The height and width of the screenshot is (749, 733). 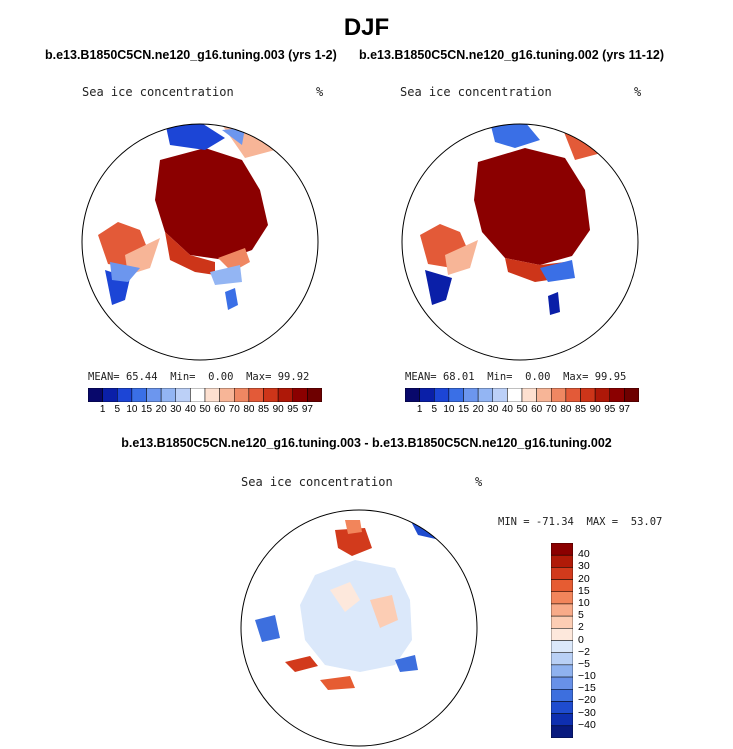 What do you see at coordinates (132, 409) in the screenshot?
I see `left-colorbar-tick-label: 10` at bounding box center [132, 409].